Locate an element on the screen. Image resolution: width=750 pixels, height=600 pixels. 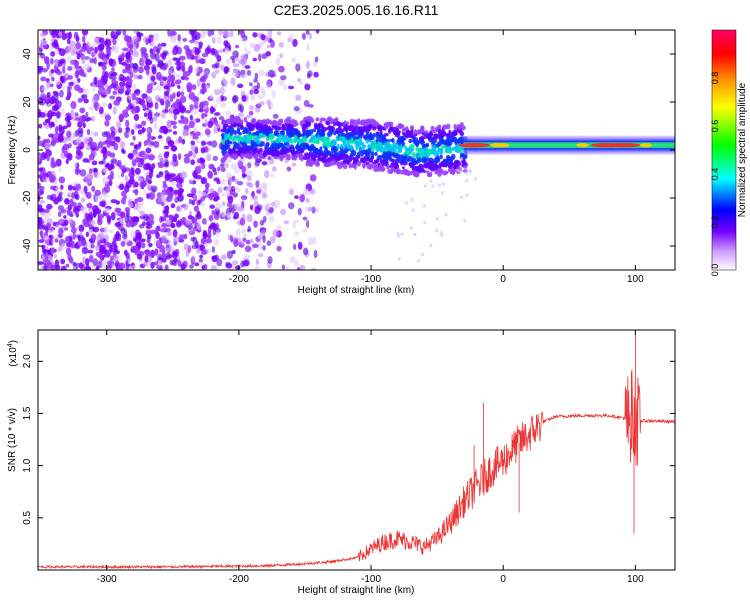
snr-x-label: Height of straight line (km) is located at coordinates (356, 590).